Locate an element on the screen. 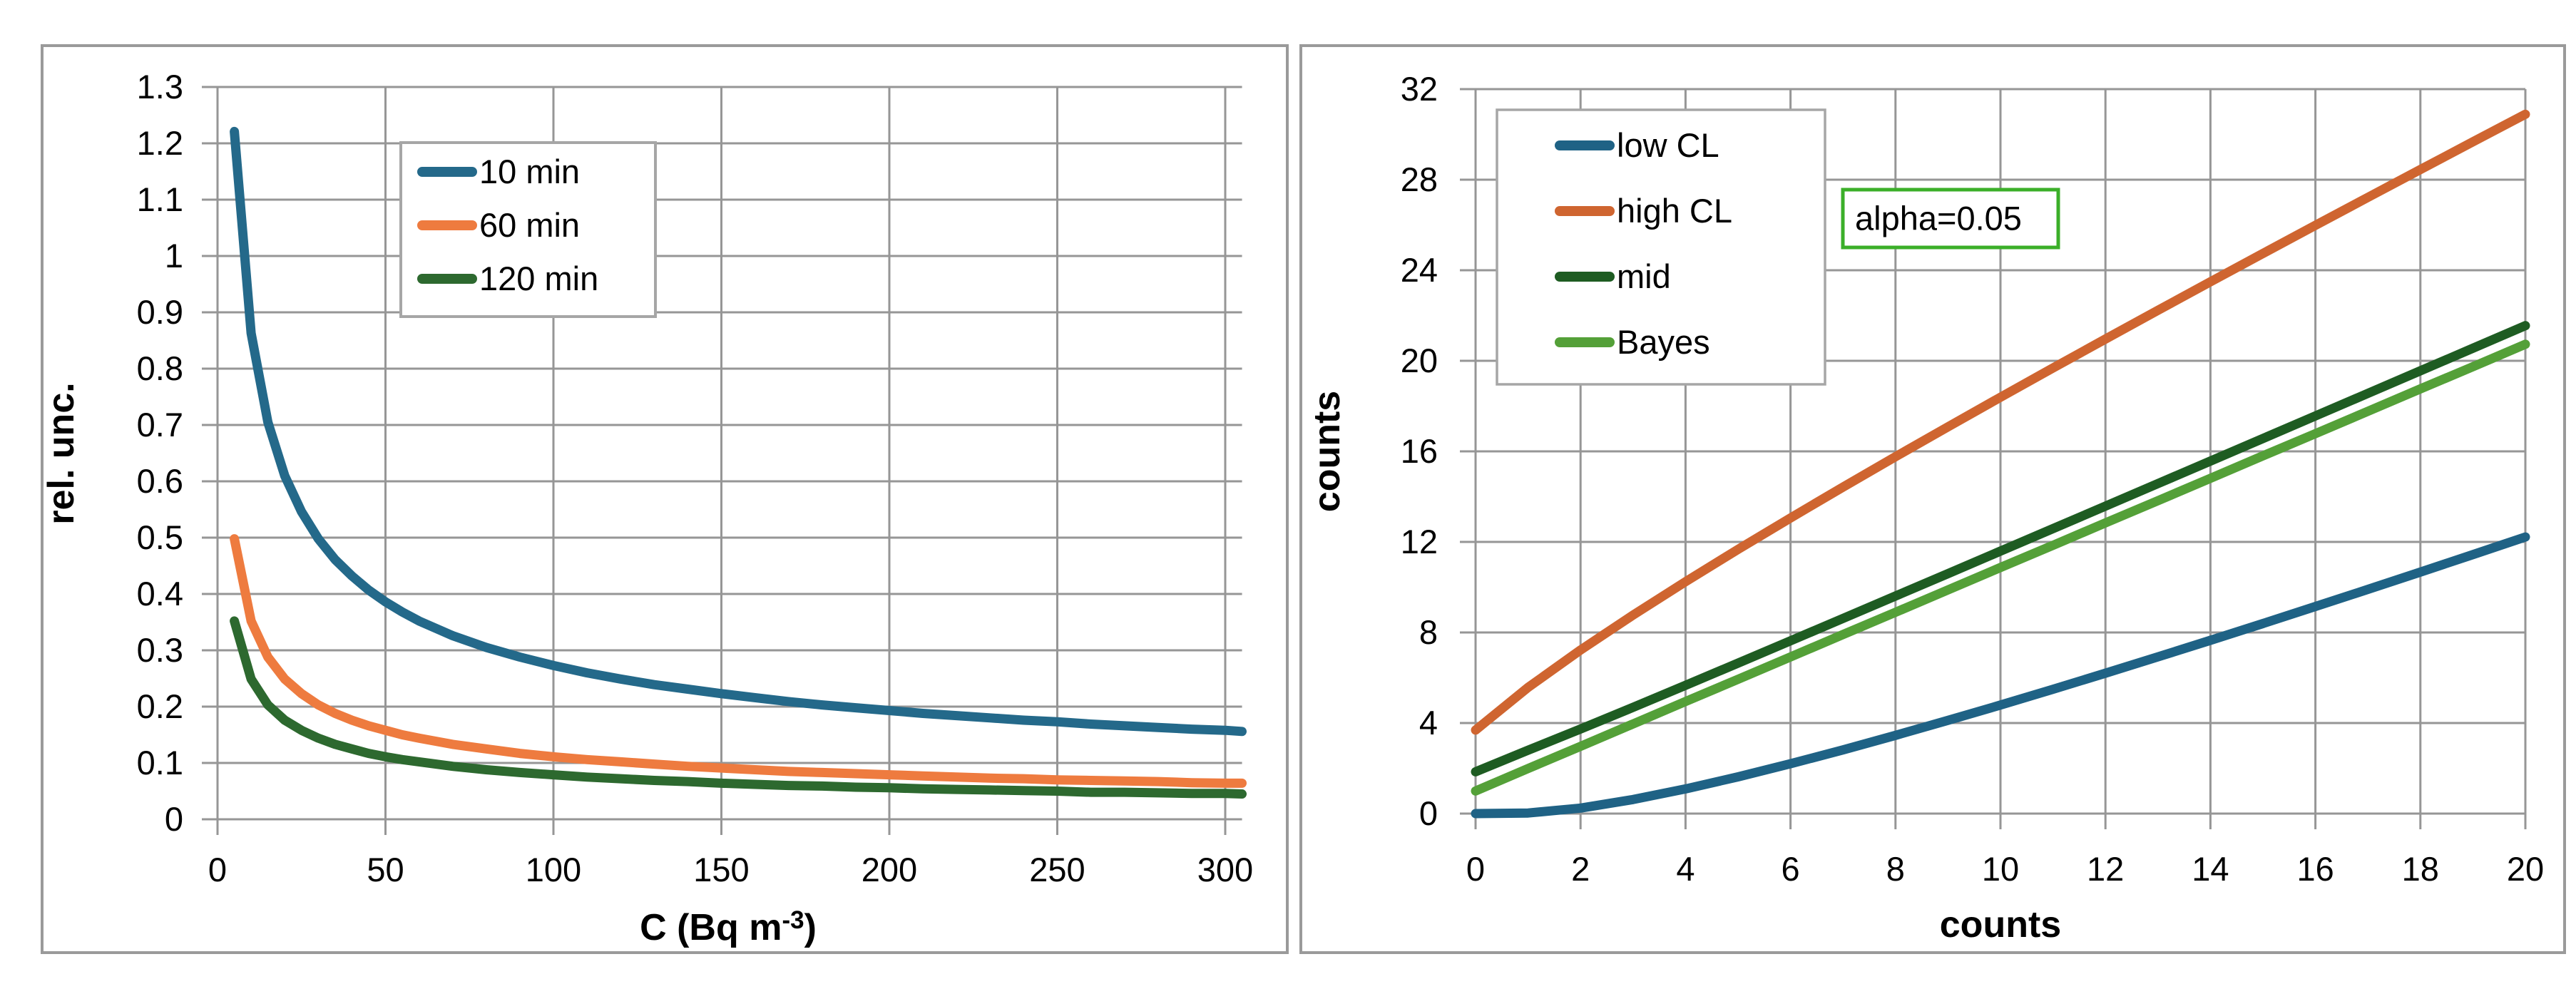 Image resolution: width=2576 pixels, height=984 pixels. x-tick-label: 200 is located at coordinates (890, 869).